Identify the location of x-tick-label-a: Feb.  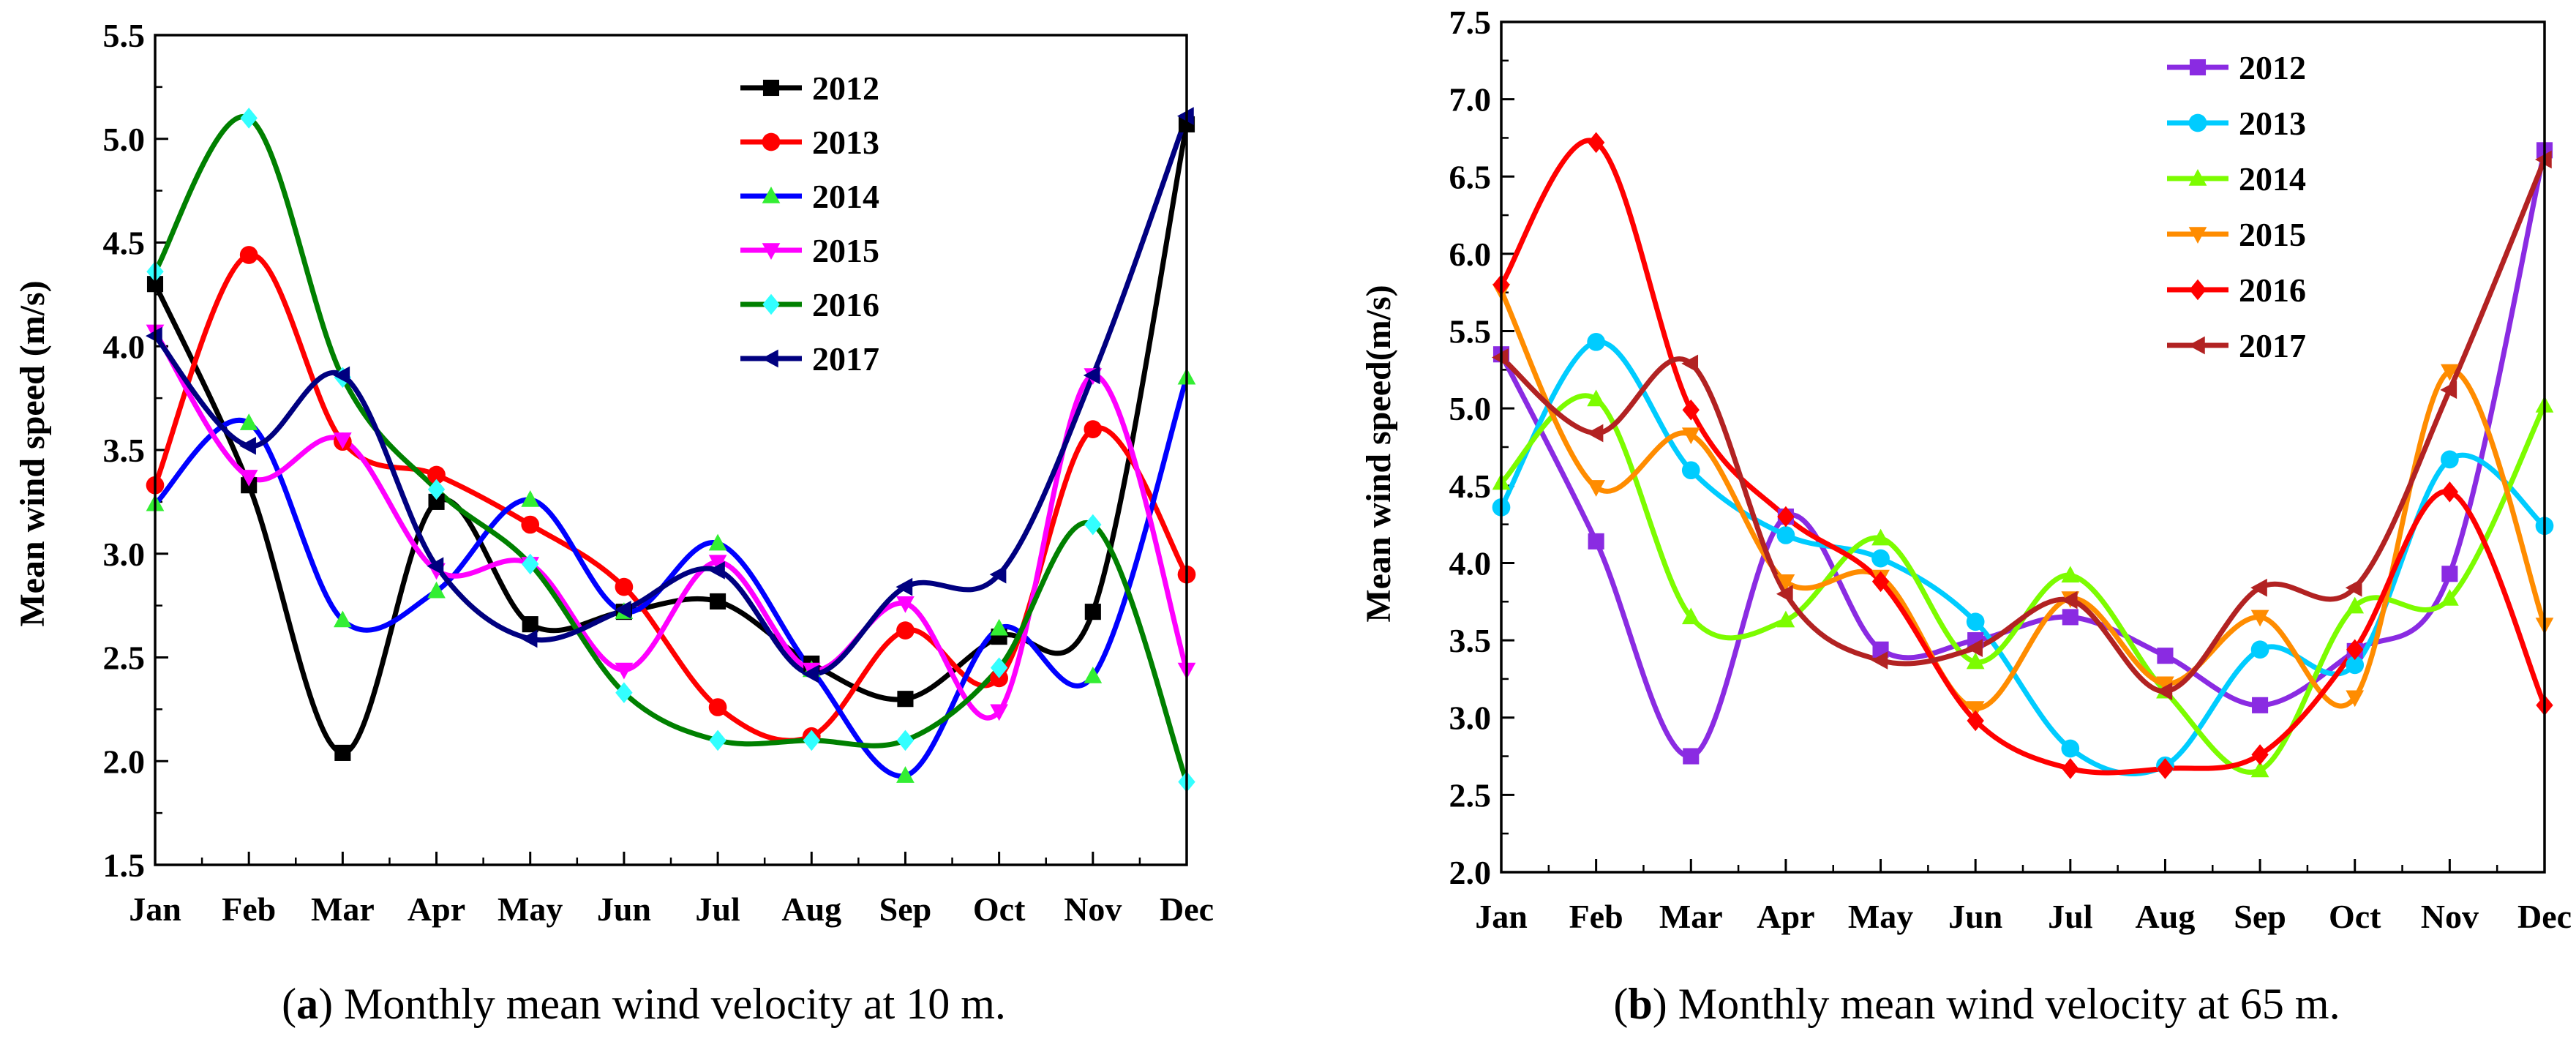
(249, 909).